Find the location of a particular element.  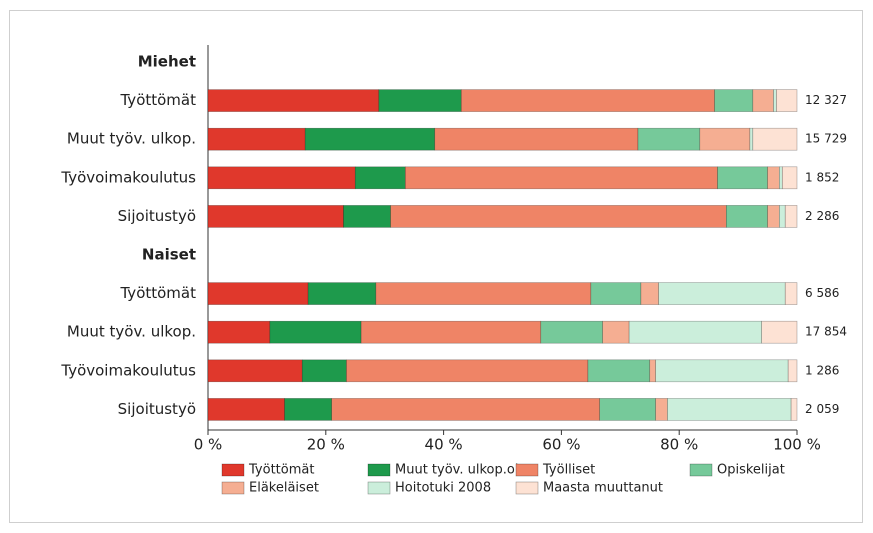

x-tick-label: 100 % is located at coordinates (797, 445).